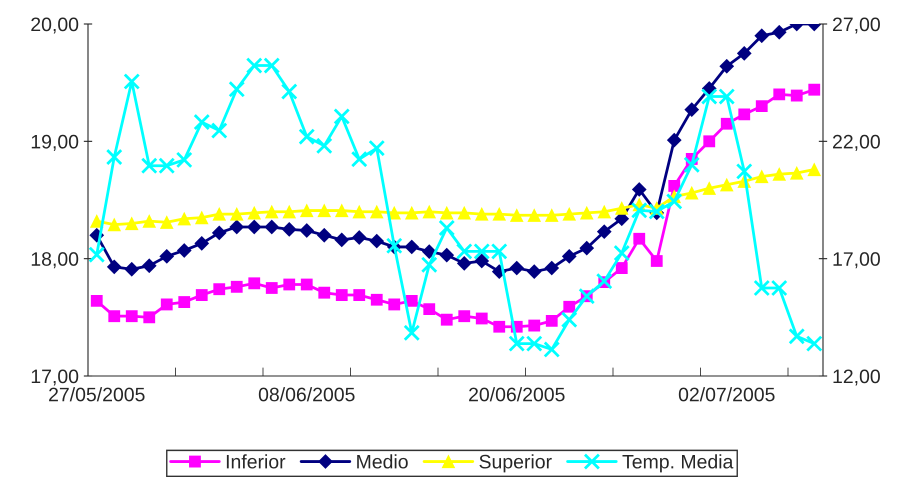 The height and width of the screenshot is (486, 904). What do you see at coordinates (857, 260) in the screenshot?
I see `y2-tick-label: 17,00` at bounding box center [857, 260].